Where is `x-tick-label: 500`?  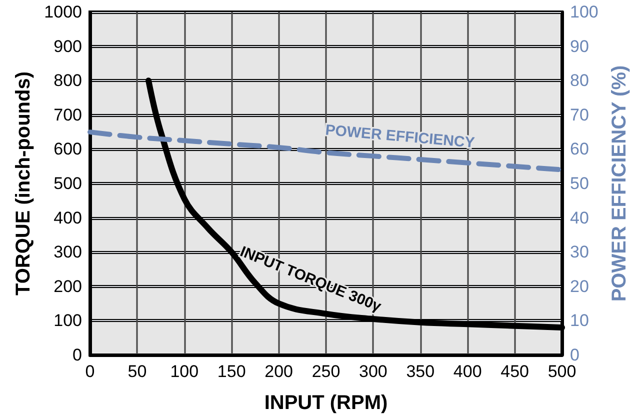
x-tick-label: 500 is located at coordinates (562, 371).